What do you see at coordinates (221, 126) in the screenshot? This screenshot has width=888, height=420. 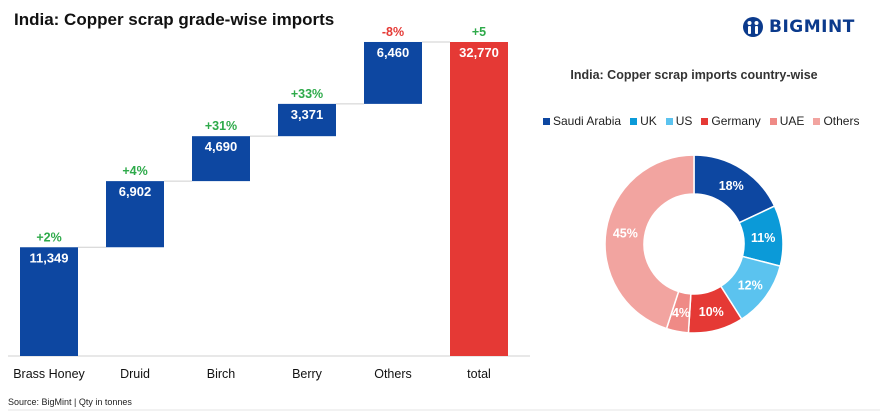 I see `bar-change-label: +31%` at bounding box center [221, 126].